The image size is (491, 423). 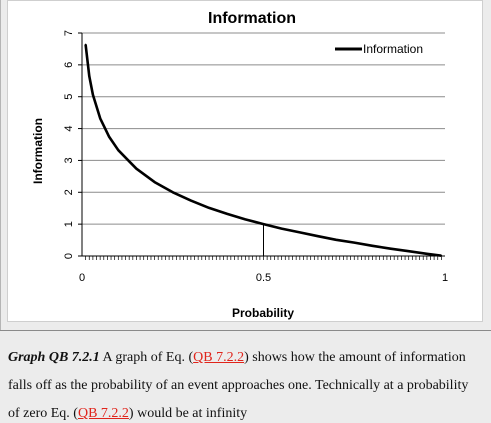 I want to click on y-tick-label: 7, so click(x=69, y=33).